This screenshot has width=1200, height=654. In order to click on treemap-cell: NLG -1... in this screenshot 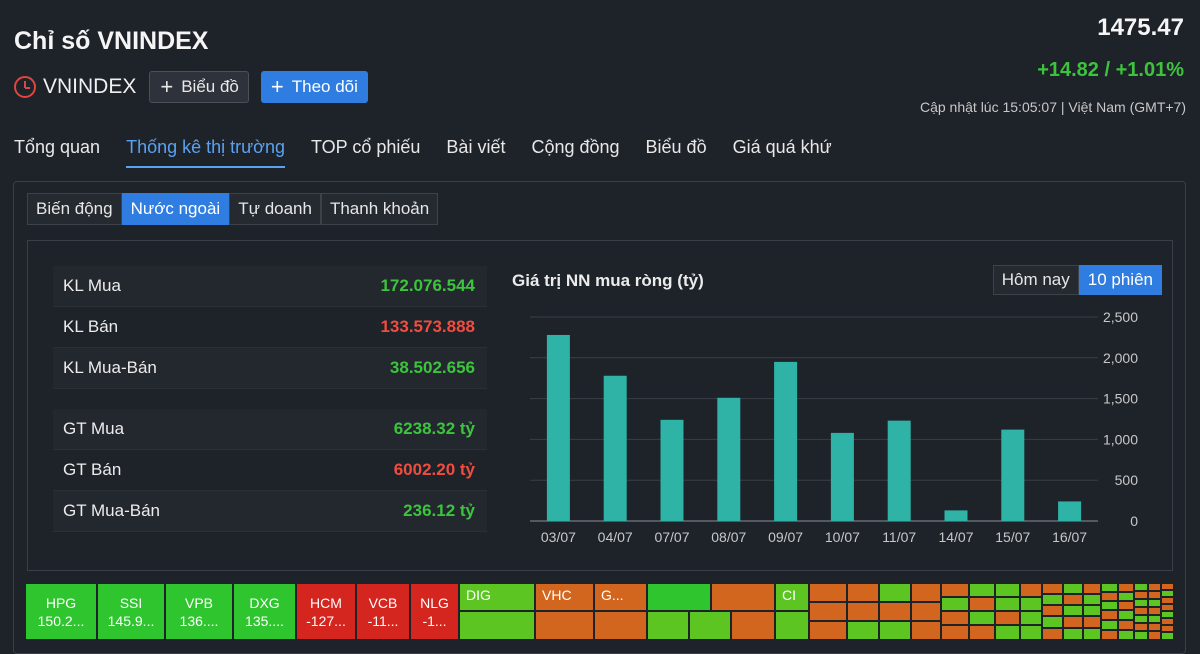, I will do `click(434, 611)`.